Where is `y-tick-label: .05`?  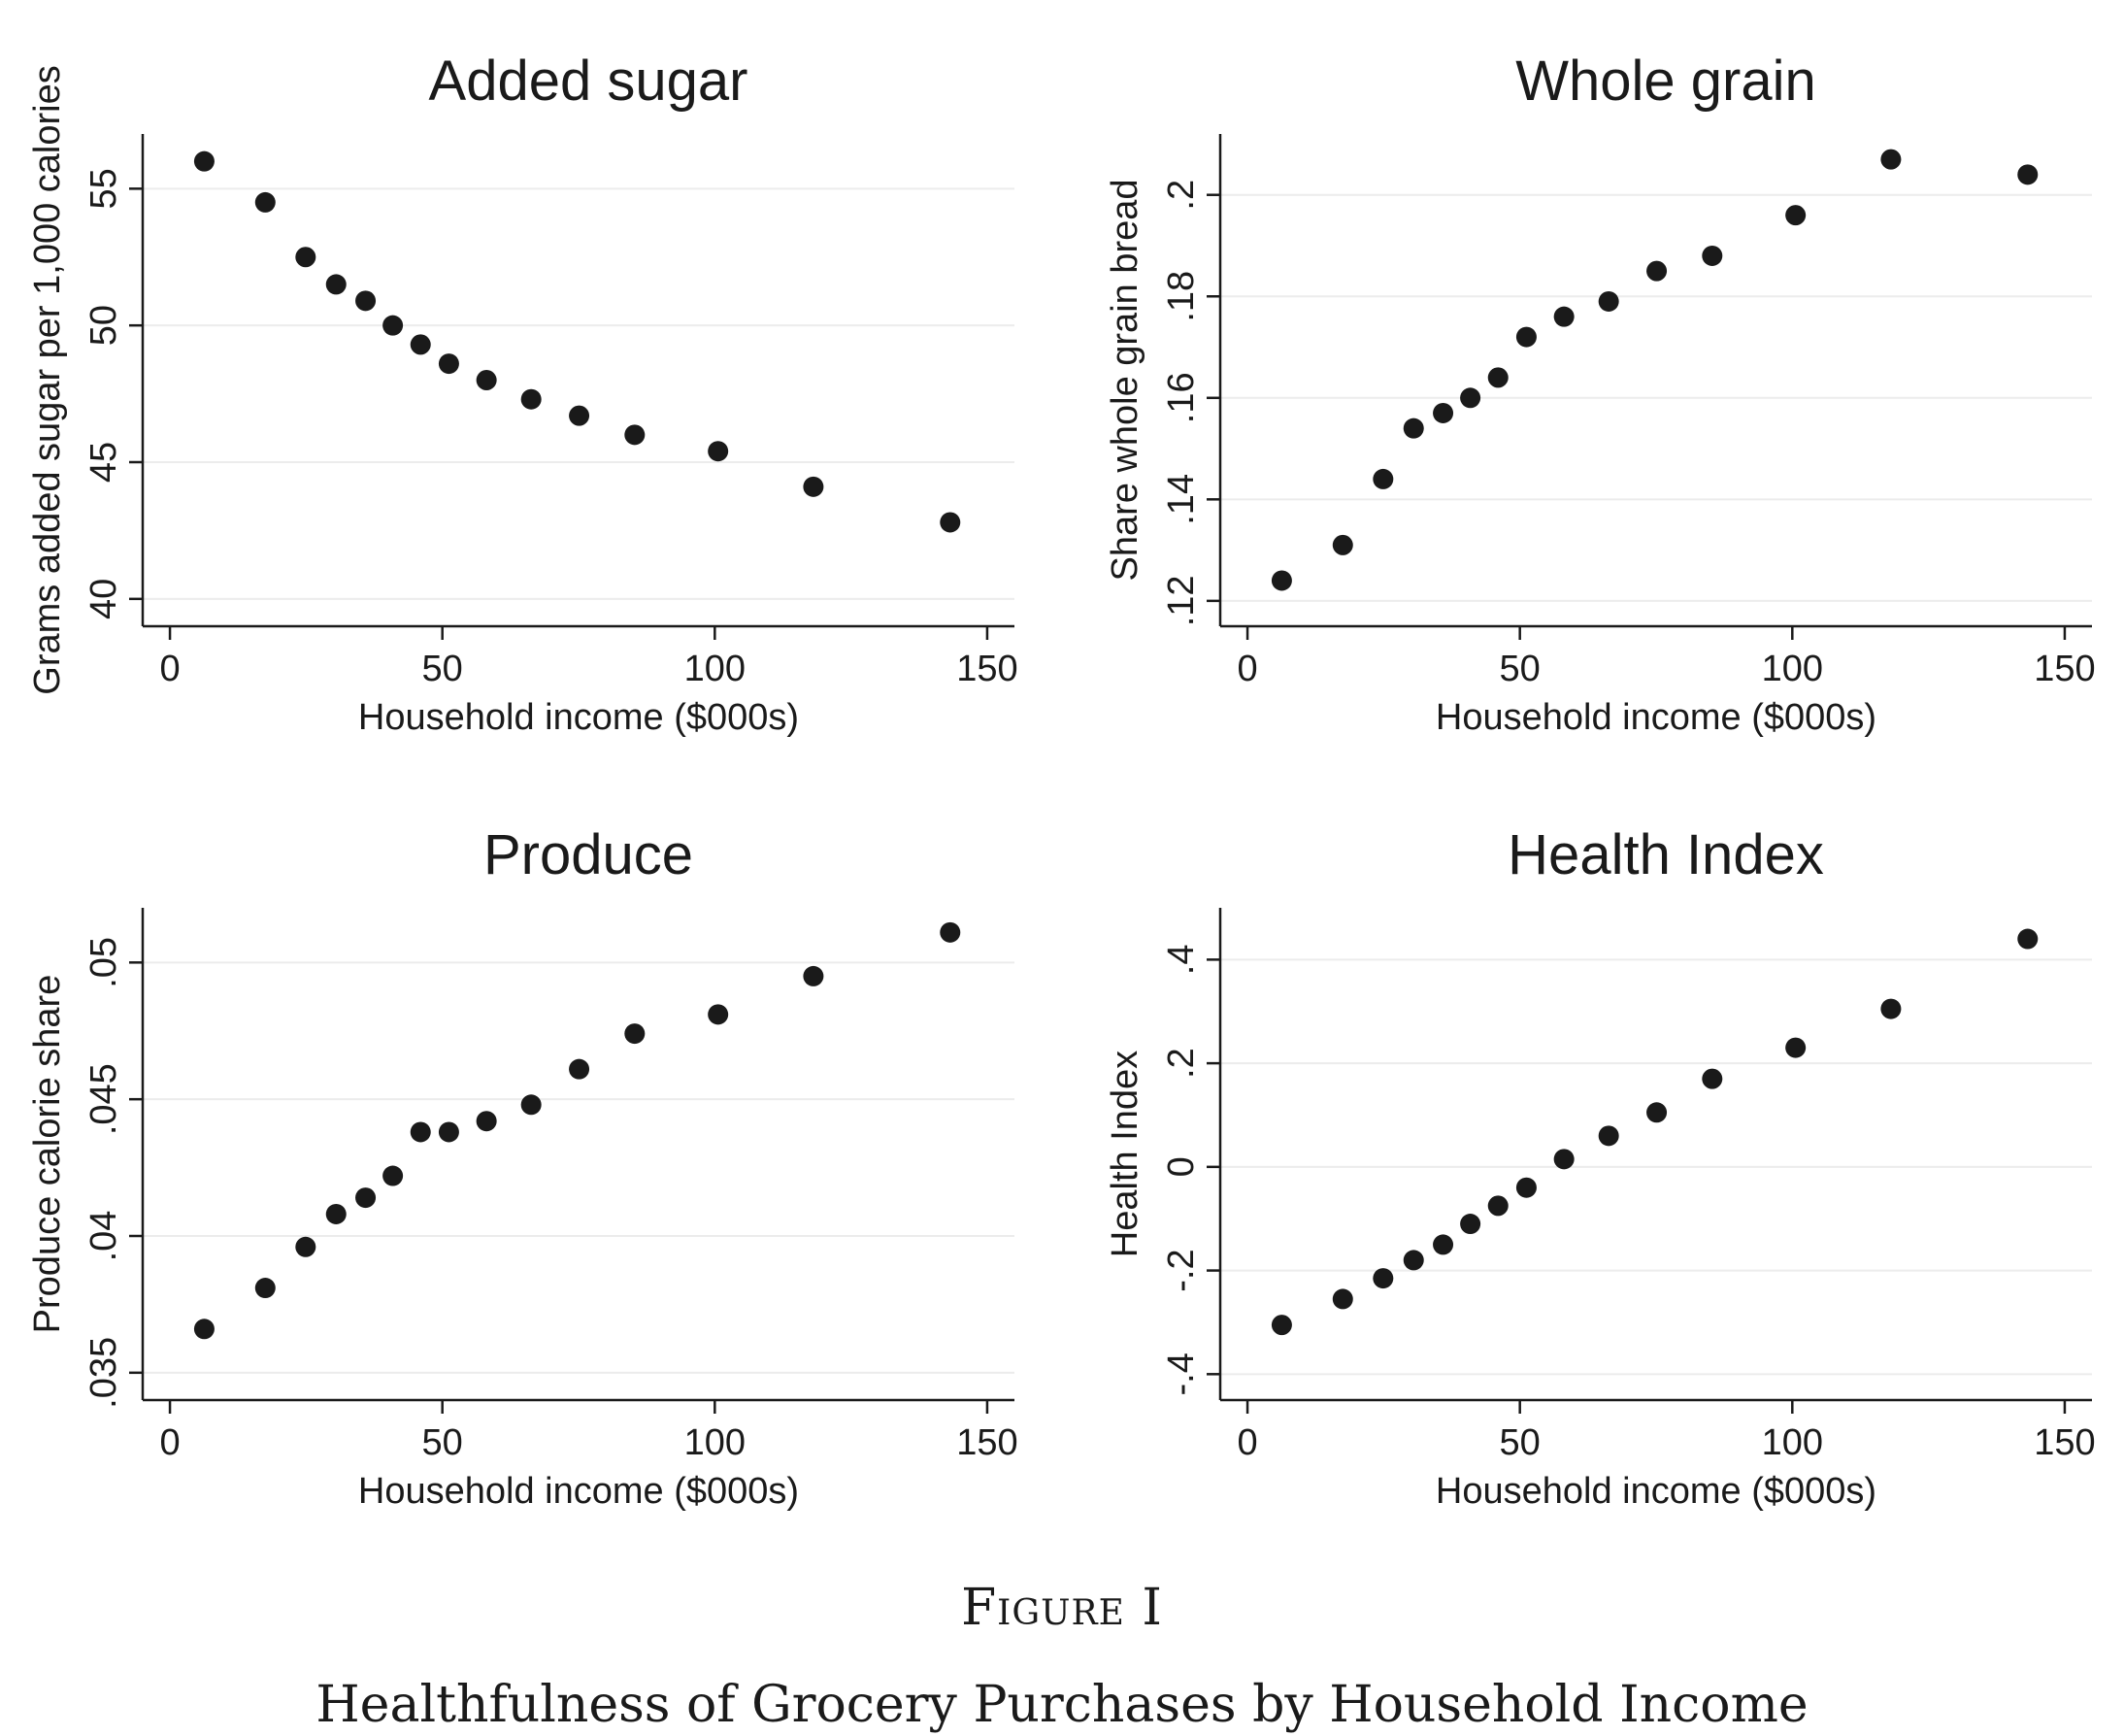
y-tick-label: .05 is located at coordinates (104, 962).